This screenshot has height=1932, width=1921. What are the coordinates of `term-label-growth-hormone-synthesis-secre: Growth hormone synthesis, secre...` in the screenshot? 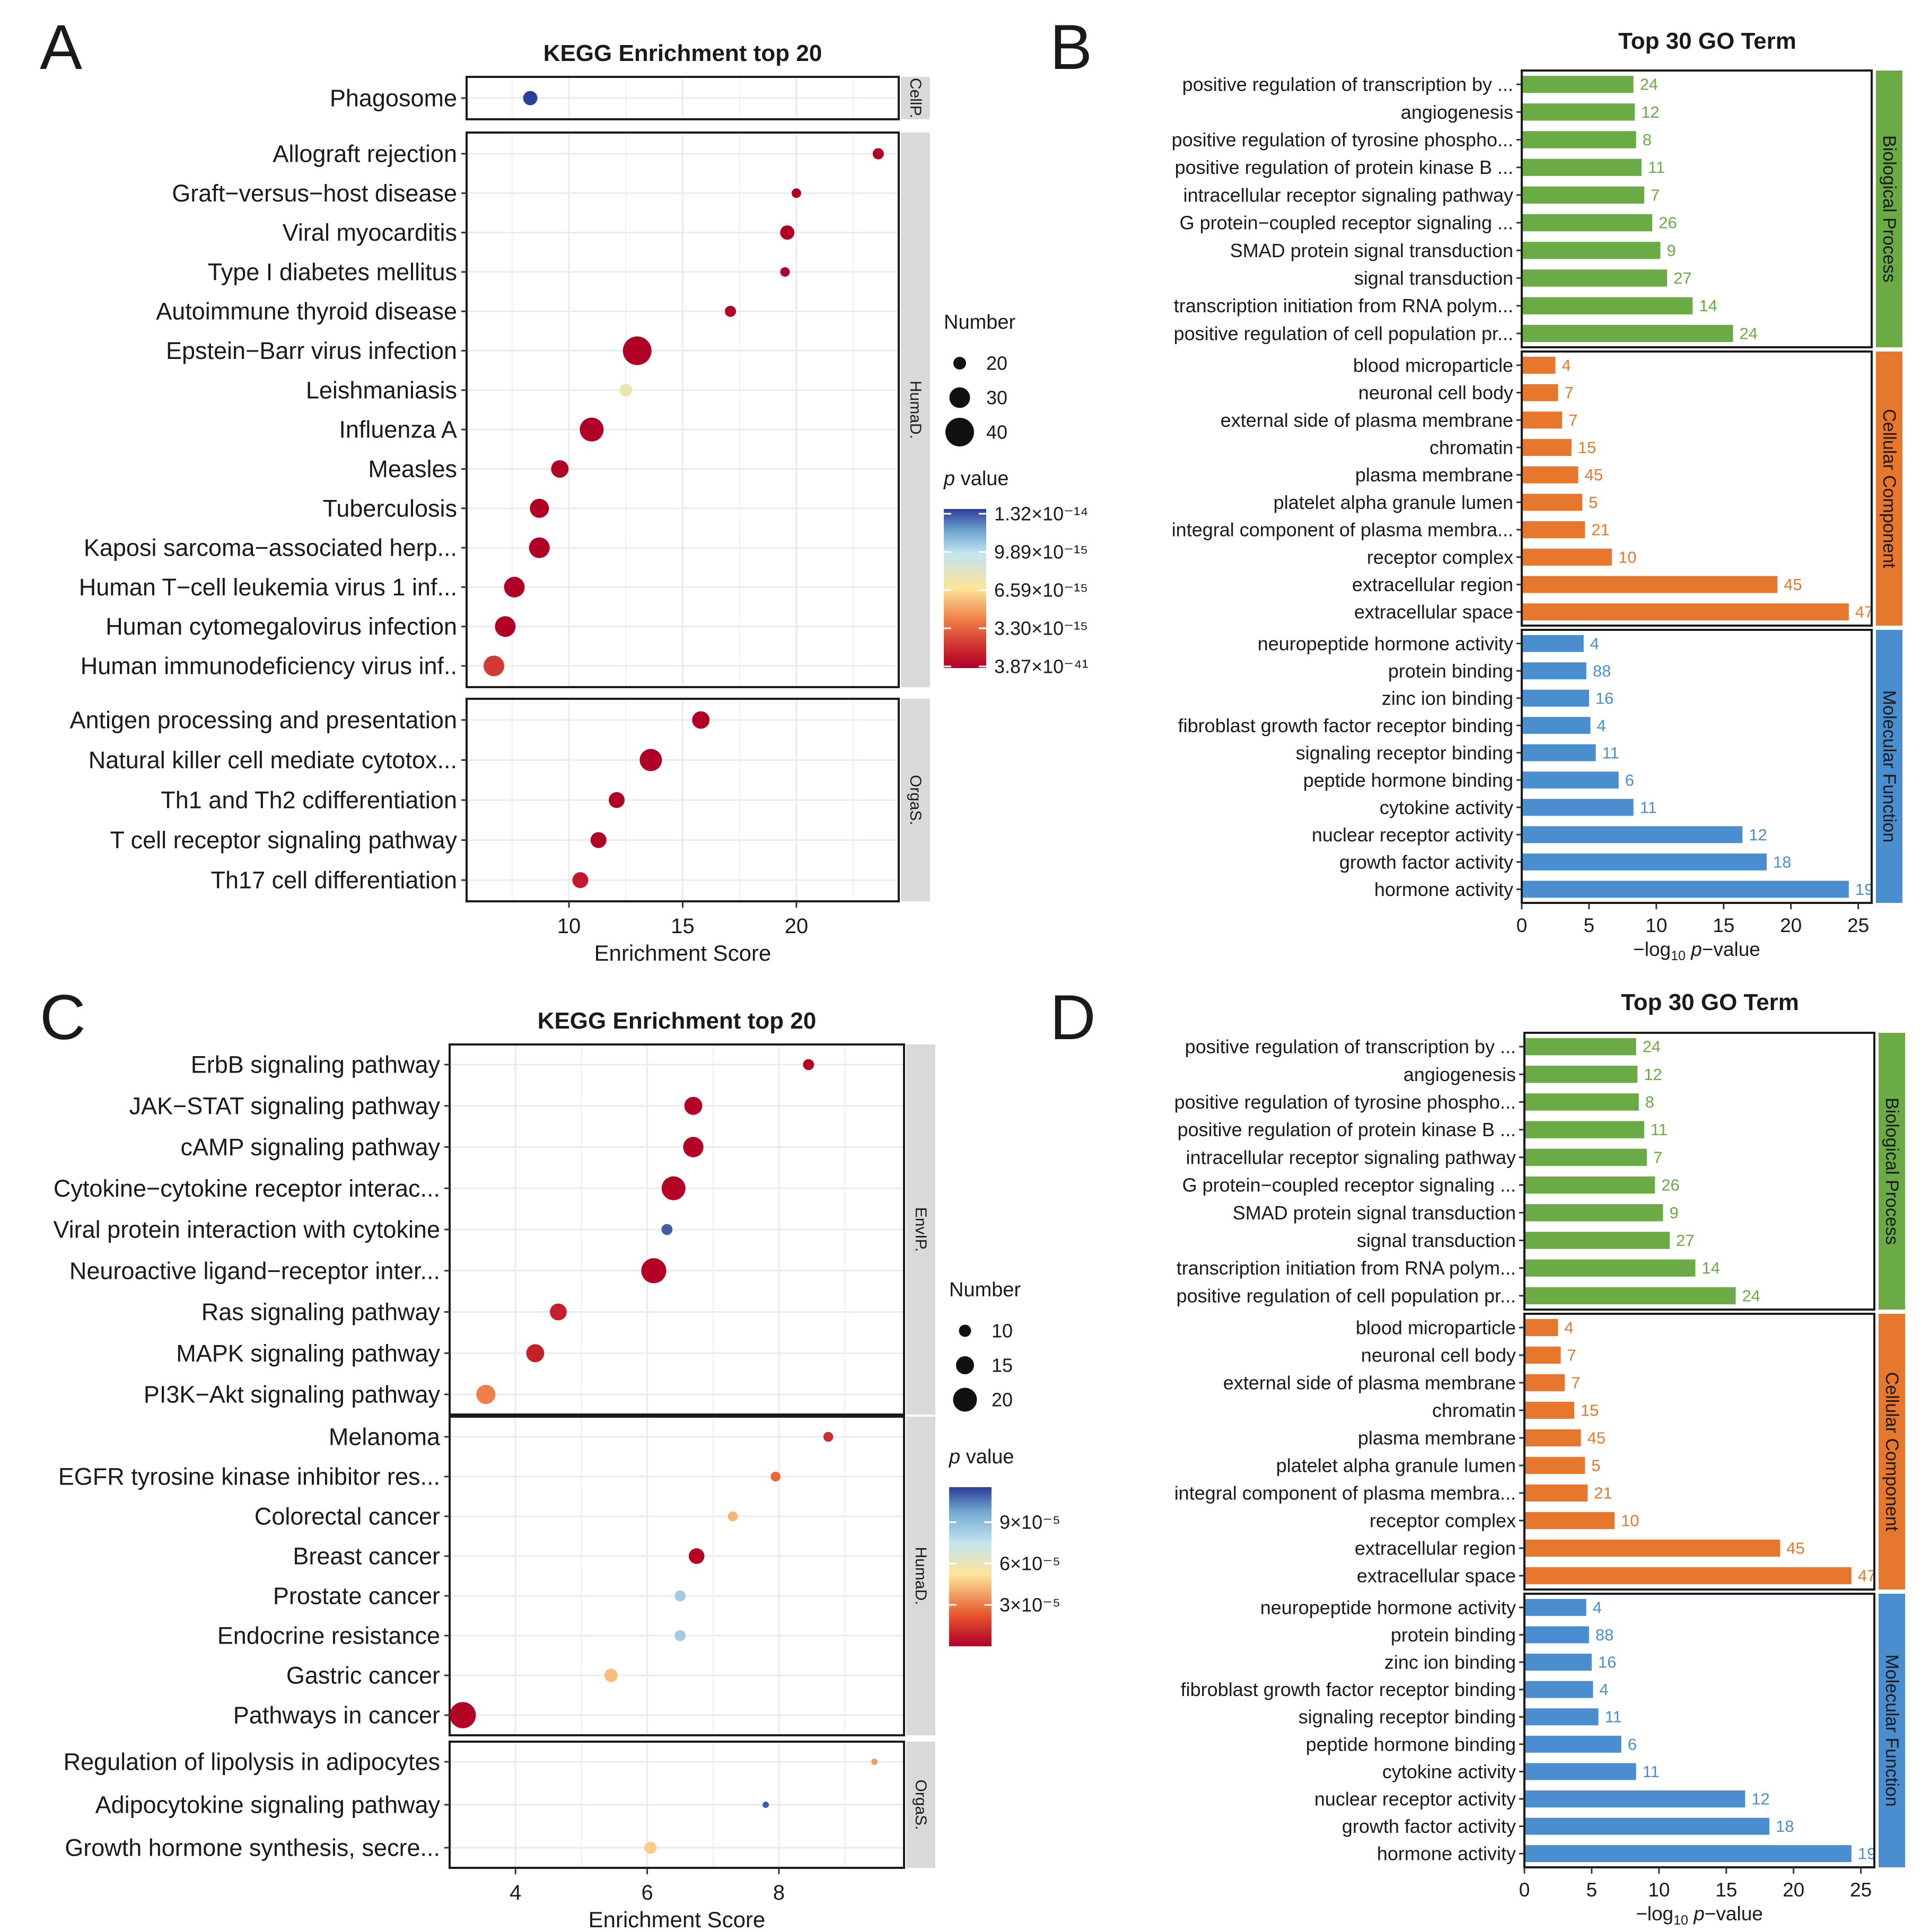 It's located at (252, 1847).